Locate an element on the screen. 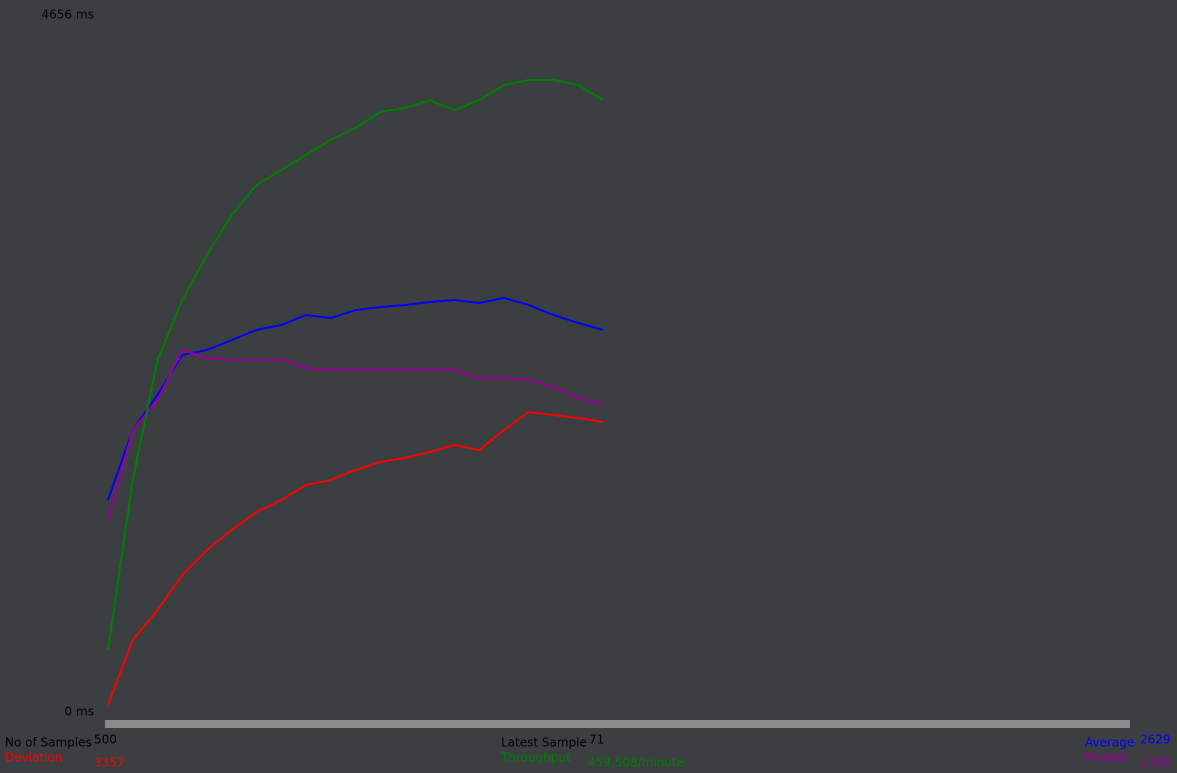  stat-value: 500 is located at coordinates (105, 740).